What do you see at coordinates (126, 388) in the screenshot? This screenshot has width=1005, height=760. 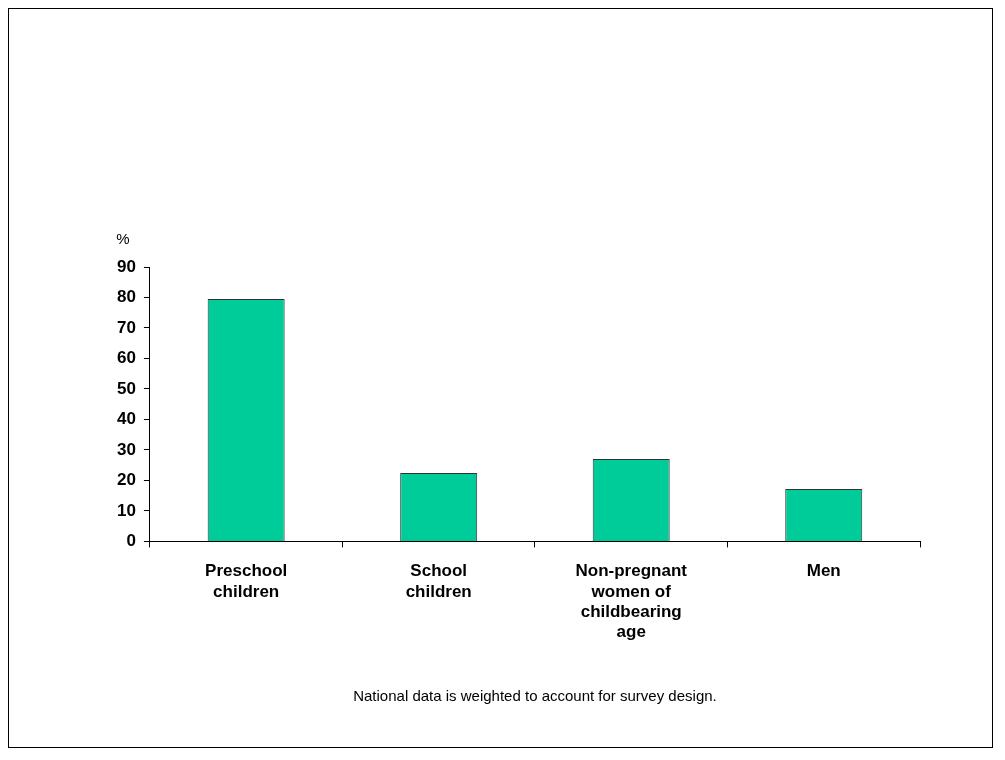 I see `y-tick-label: 50` at bounding box center [126, 388].